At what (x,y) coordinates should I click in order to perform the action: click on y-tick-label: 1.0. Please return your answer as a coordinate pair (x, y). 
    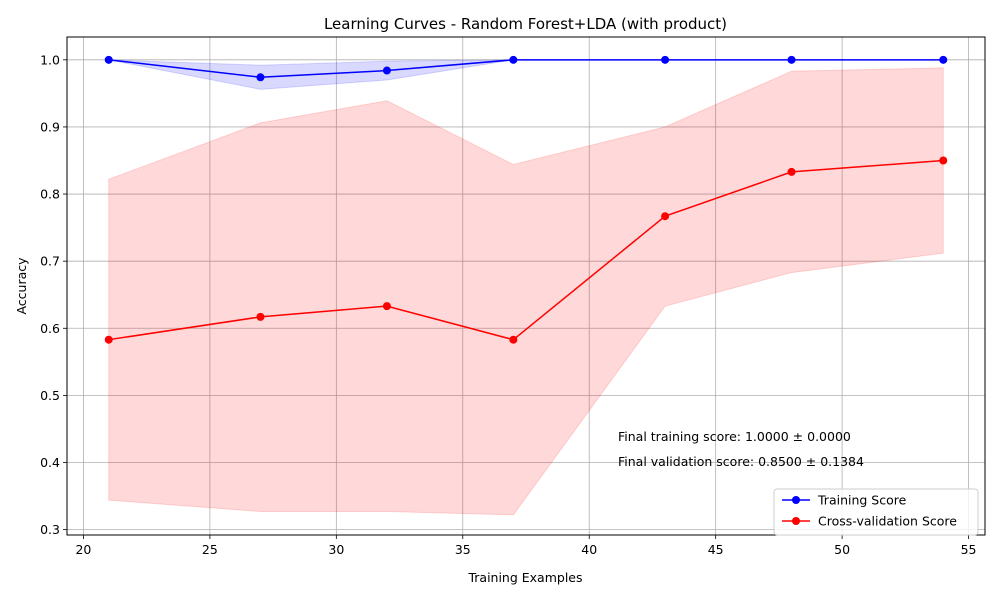
    Looking at the image, I should click on (50, 59).